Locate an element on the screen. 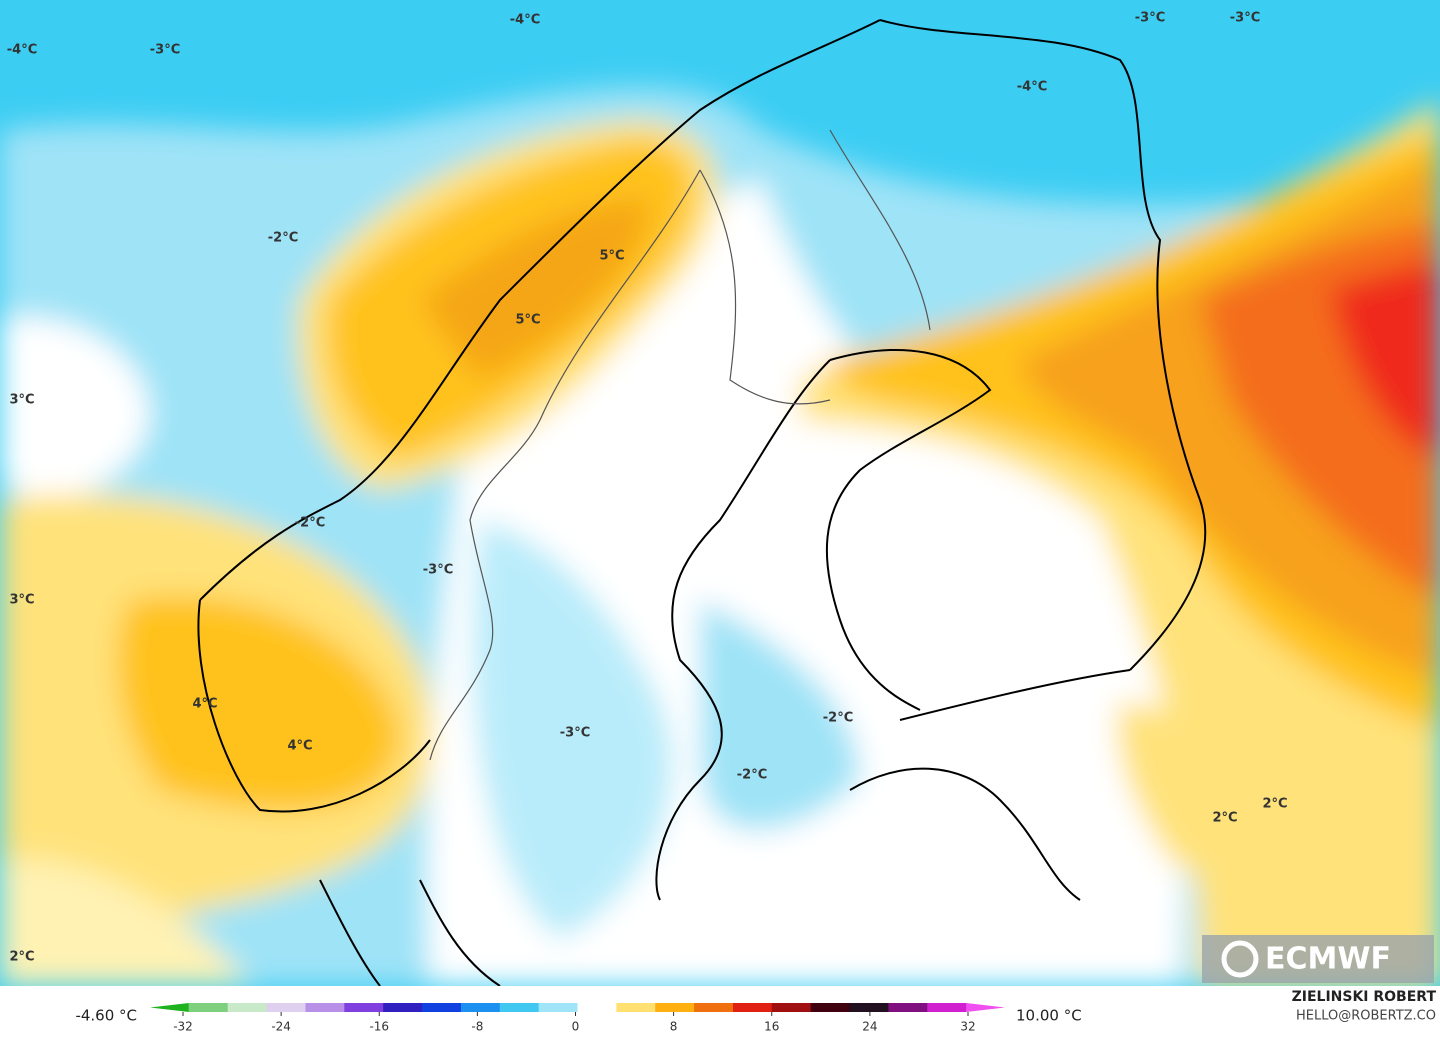 The image size is (1440, 1039). colorbar-min-label: -4.60 °C is located at coordinates (106, 1016).